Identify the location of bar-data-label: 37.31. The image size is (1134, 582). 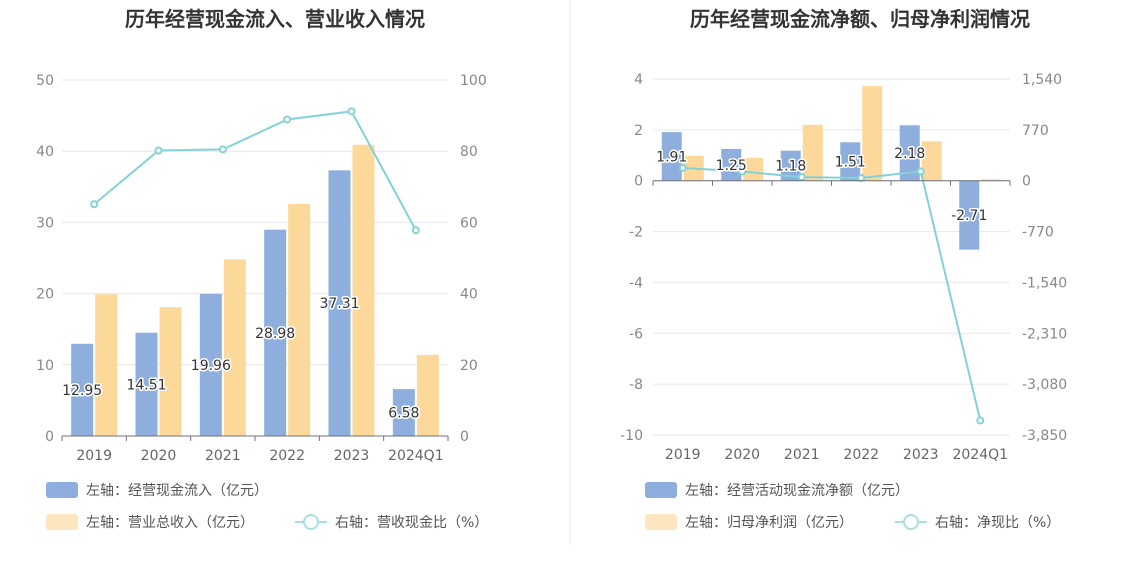
(339, 304).